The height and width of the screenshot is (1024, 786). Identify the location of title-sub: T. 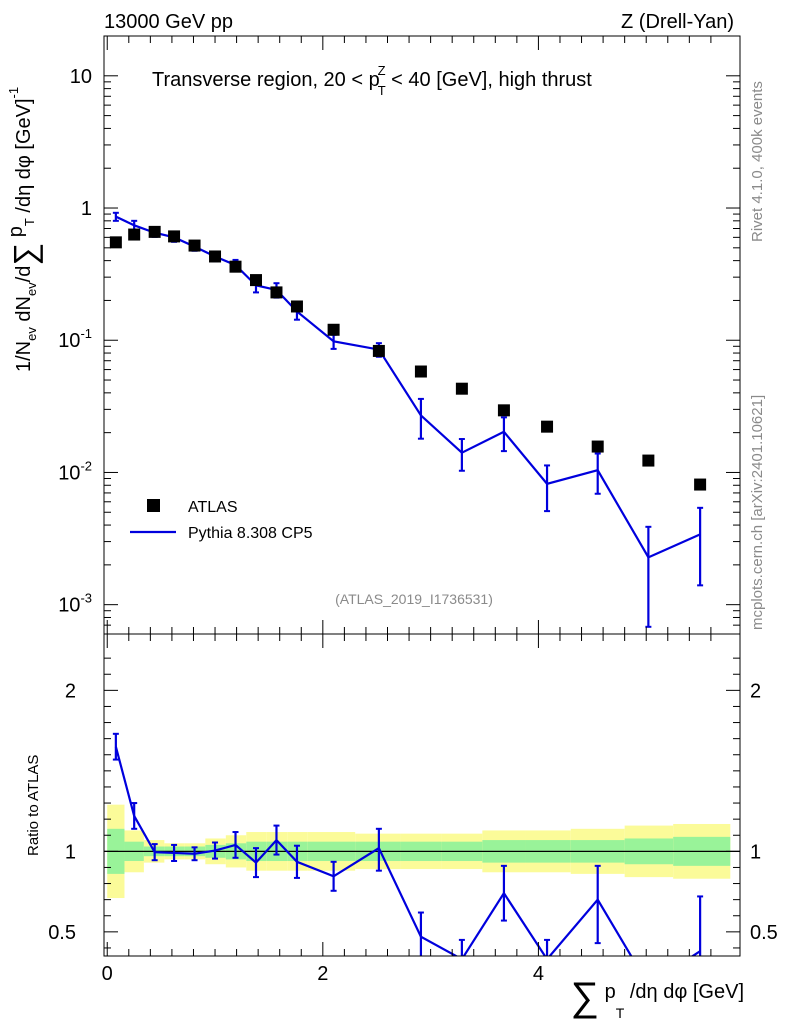
(382, 90).